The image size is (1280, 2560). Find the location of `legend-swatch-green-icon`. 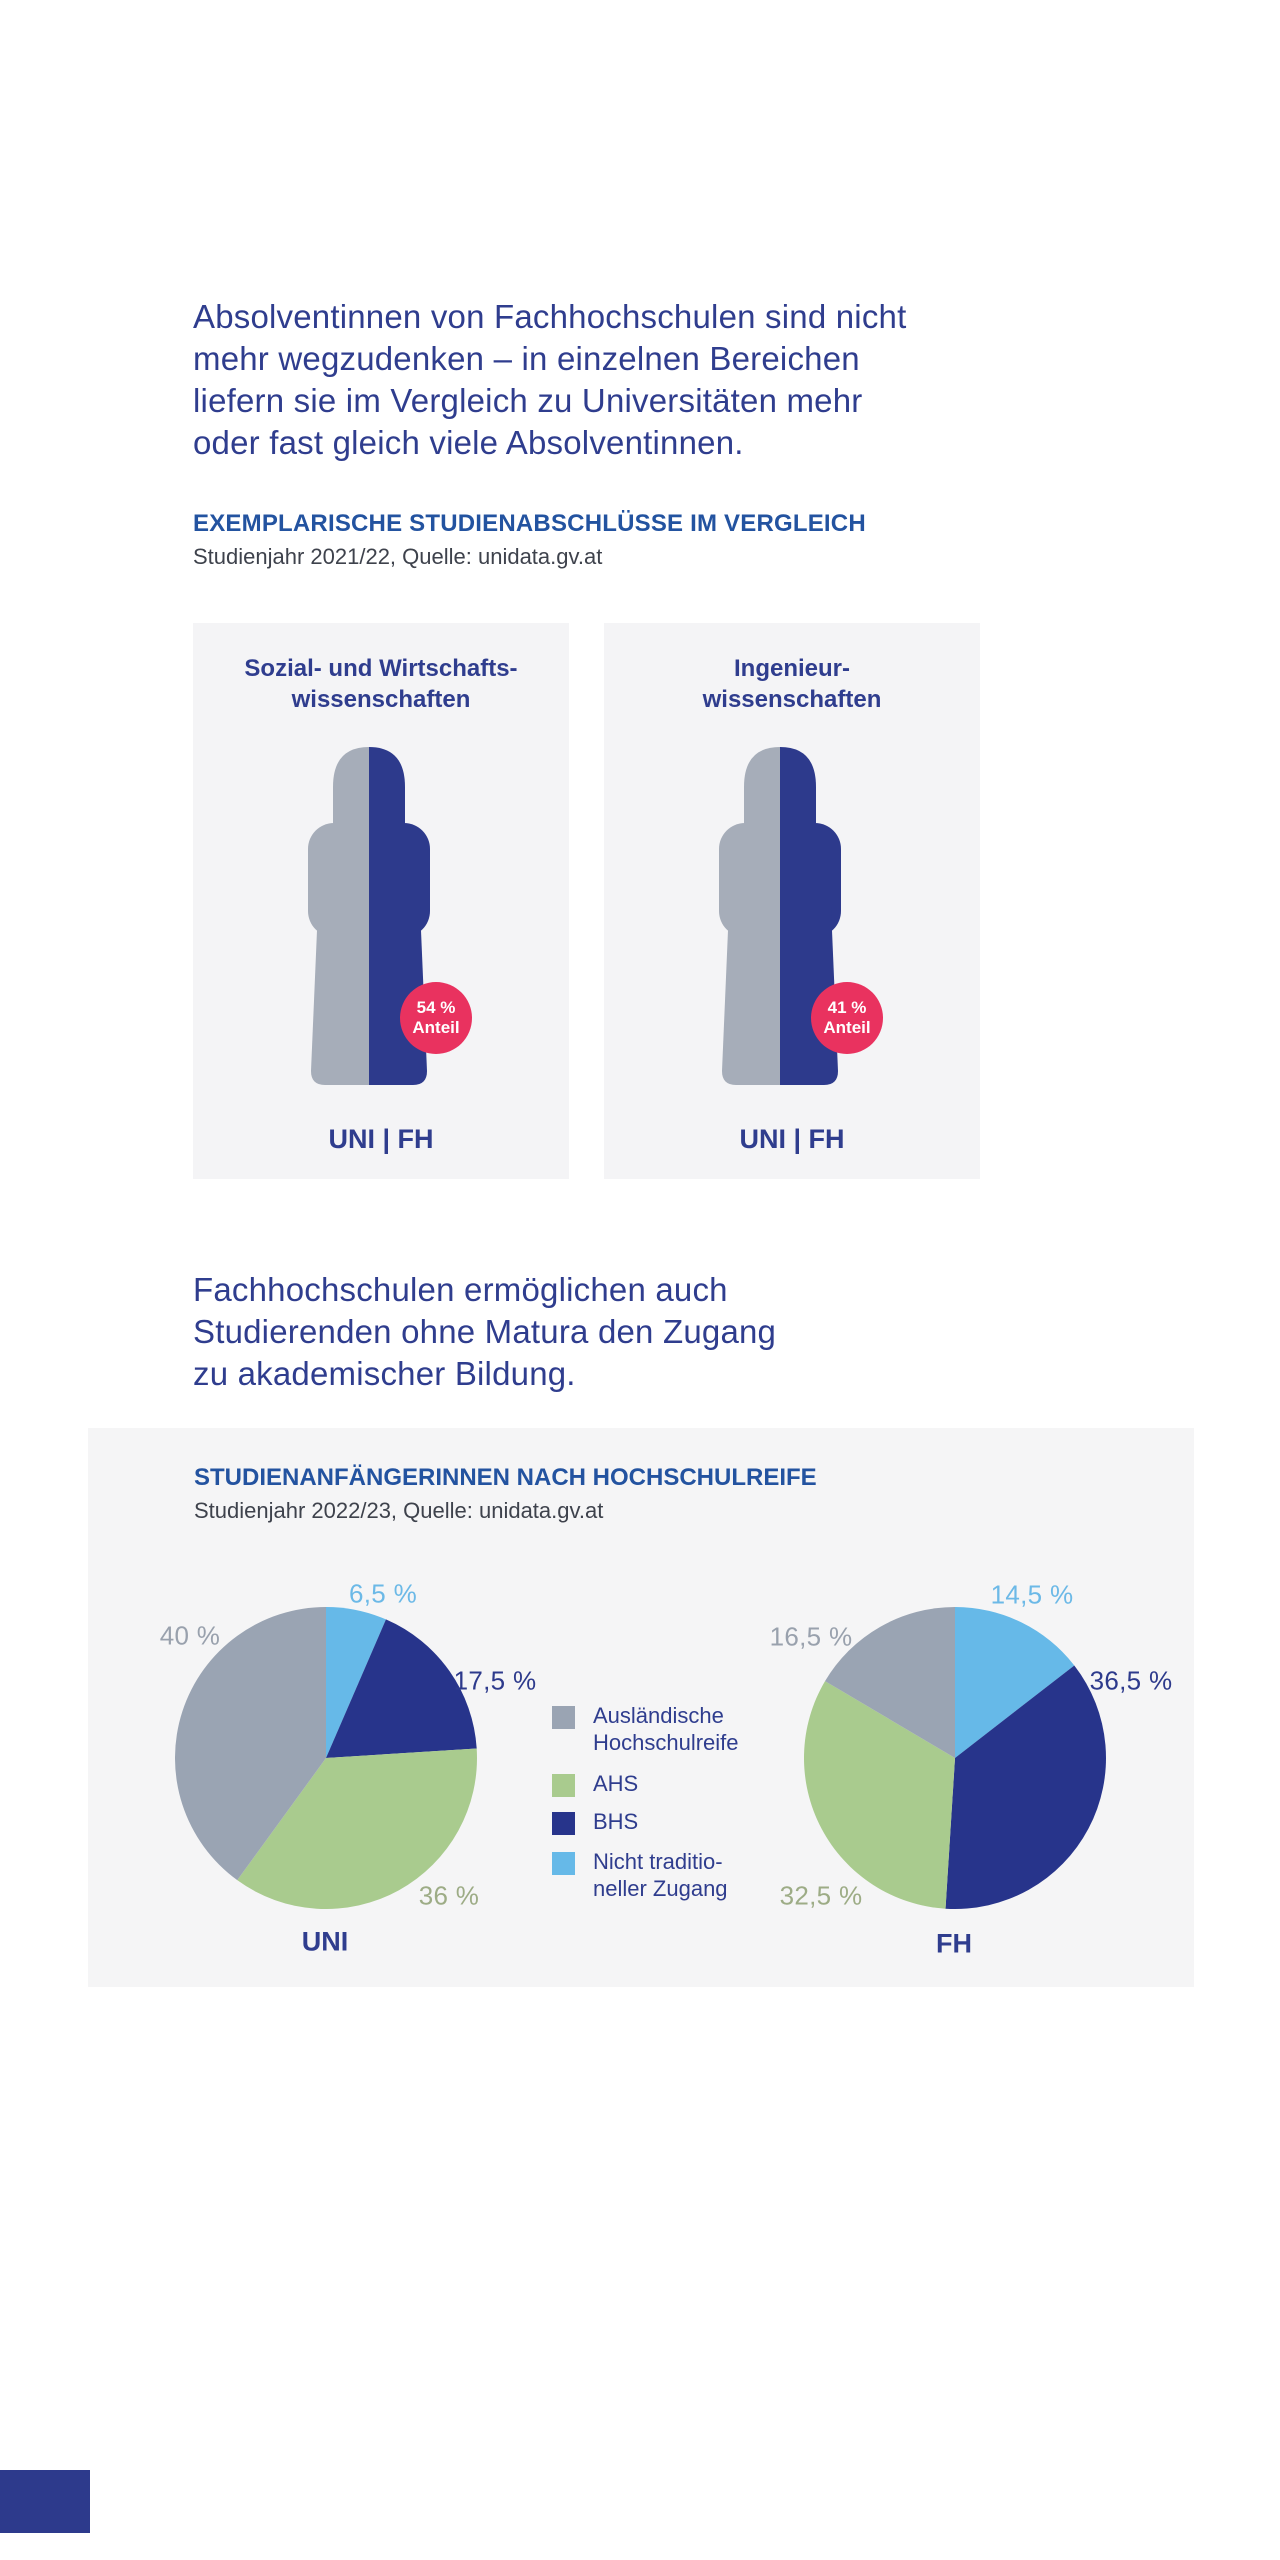

legend-swatch-green-icon is located at coordinates (563, 1785).